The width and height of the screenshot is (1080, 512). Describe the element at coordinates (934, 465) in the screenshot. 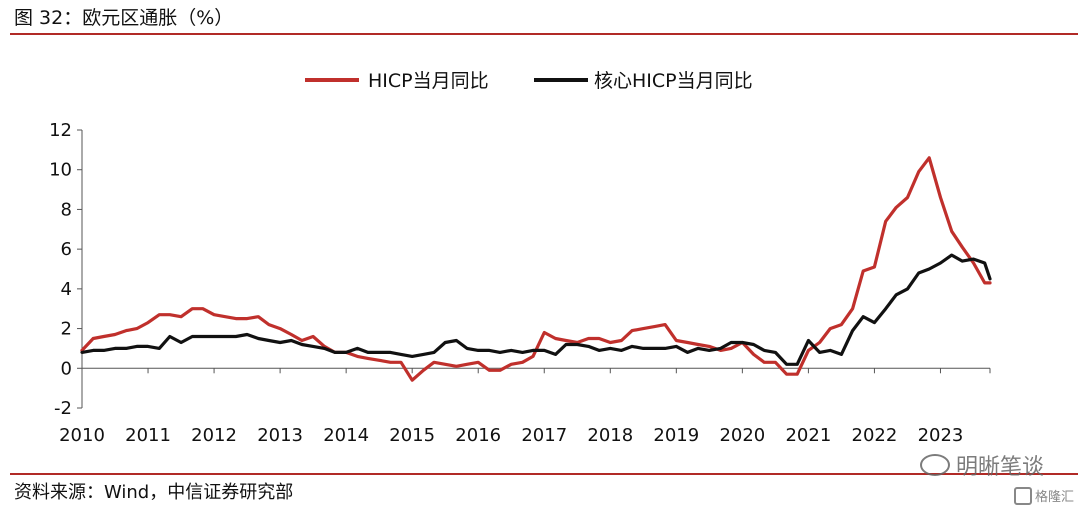

I see `wechat-icon` at that location.